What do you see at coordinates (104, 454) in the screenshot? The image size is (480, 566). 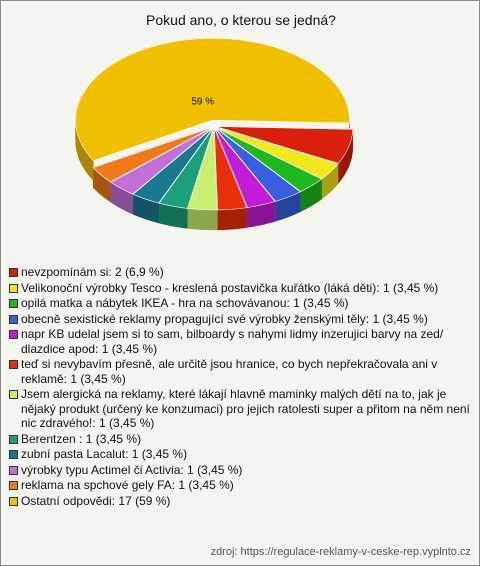 I see `legend-label: zubní pasta Lacalut: 1 (3,45 %)` at bounding box center [104, 454].